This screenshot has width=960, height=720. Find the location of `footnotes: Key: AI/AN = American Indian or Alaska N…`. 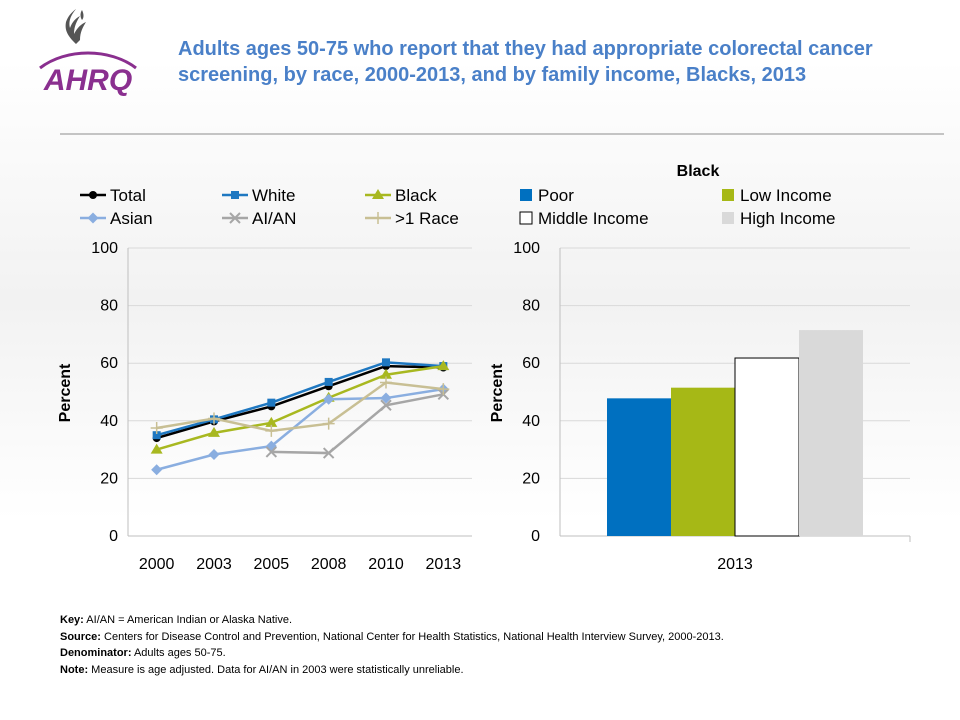

footnotes: Key: AI/AN = American Indian or Alaska N… is located at coordinates (500, 645).